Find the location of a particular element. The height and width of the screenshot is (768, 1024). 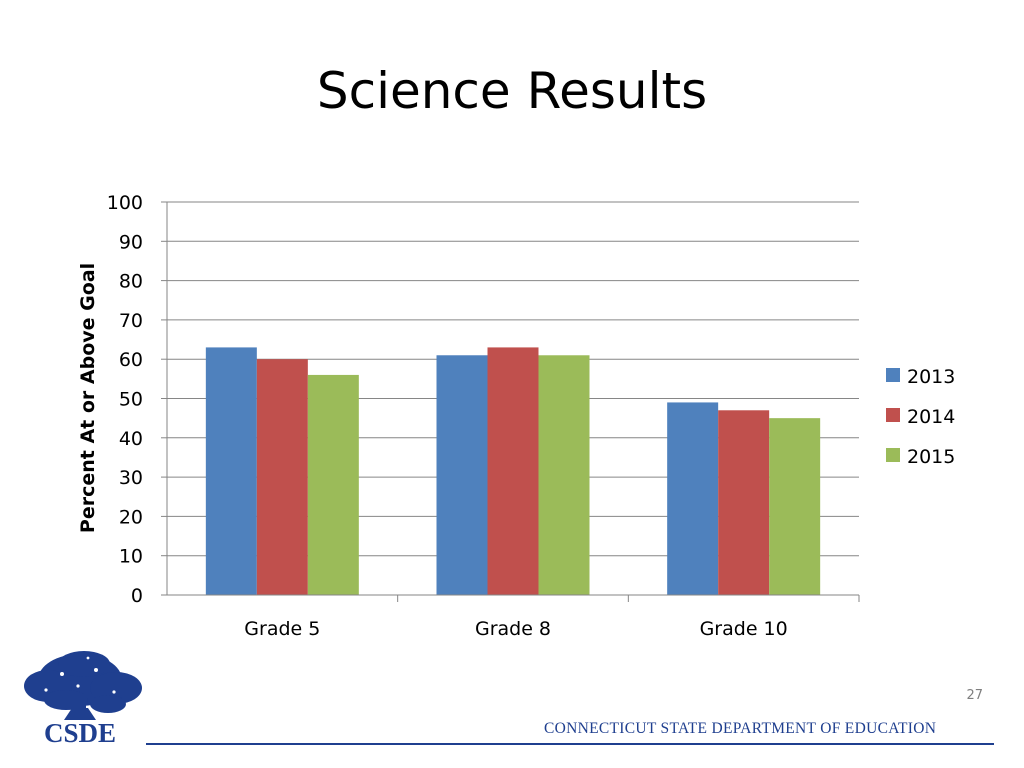

x-category-label: Grade 10 is located at coordinates (744, 629).